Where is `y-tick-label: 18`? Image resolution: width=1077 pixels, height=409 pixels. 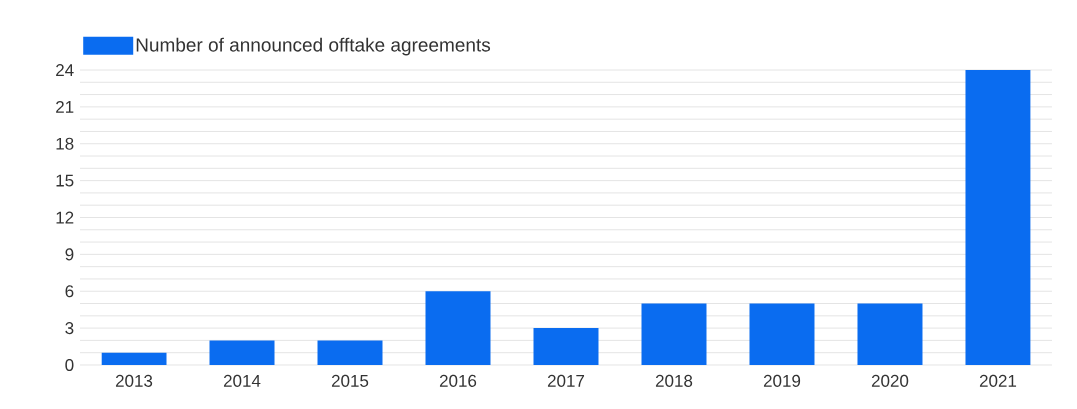
y-tick-label: 18 is located at coordinates (65, 143).